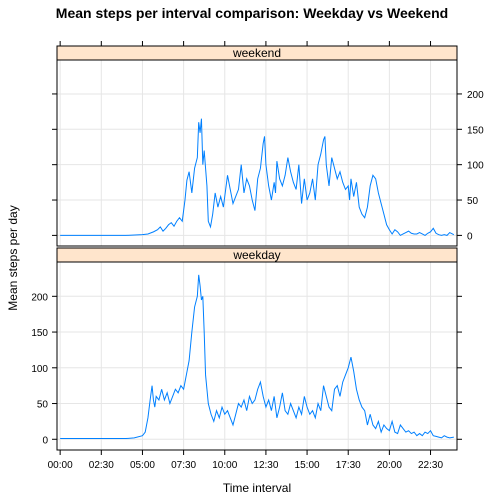  Describe the element at coordinates (389, 465) in the screenshot. I see `x-tick-label: 20:00` at that location.